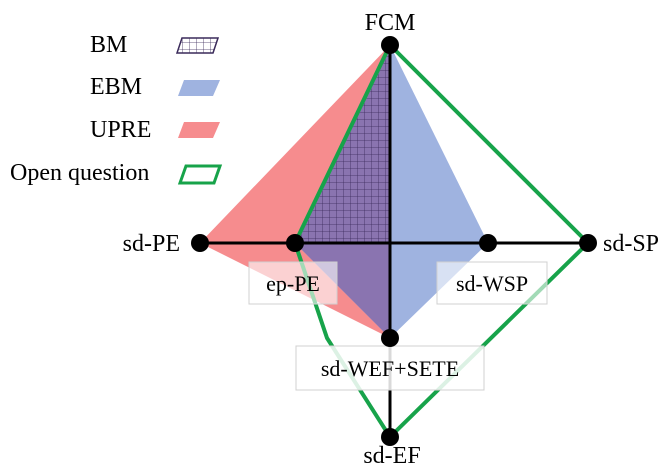  I want to click on sd-ef-label: sd-EF, so click(391, 454).